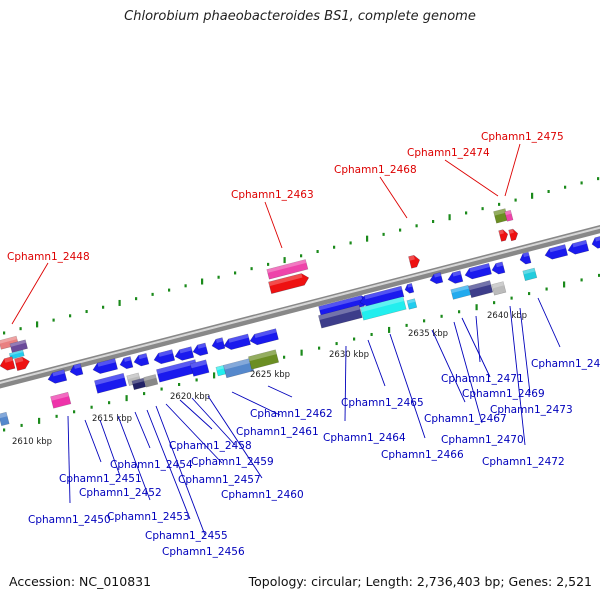  Describe the element at coordinates (364, 438) in the screenshot. I see `lower-gene-label: Cphamn1_2464` at that location.